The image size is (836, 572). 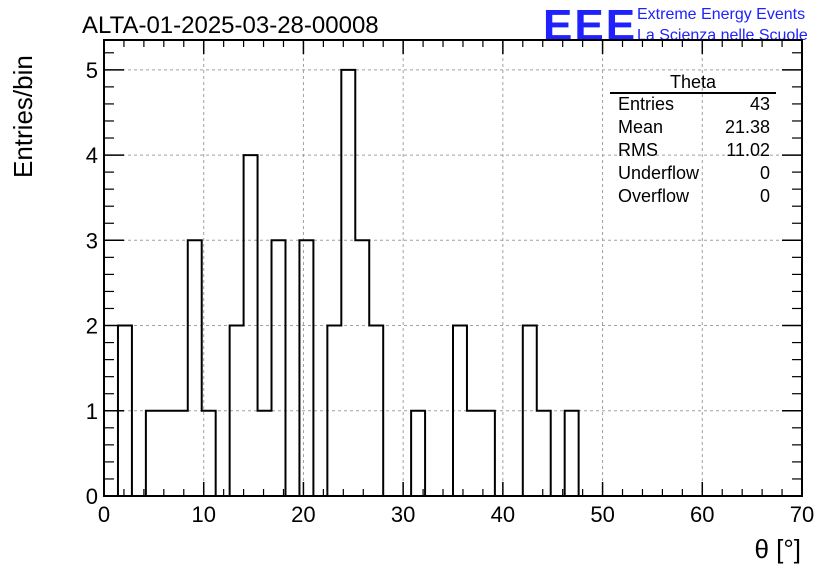 What do you see at coordinates (659, 173) in the screenshot?
I see `stats-label: Underflow` at bounding box center [659, 173].